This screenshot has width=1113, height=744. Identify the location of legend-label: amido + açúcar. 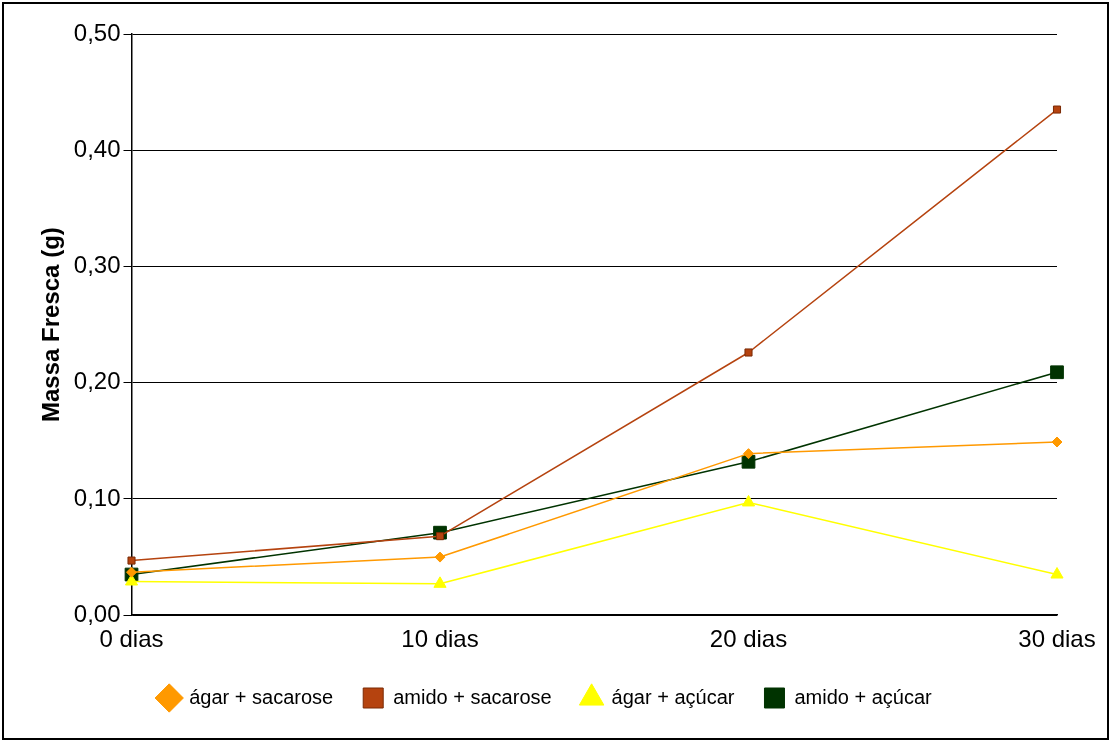
(863, 696).